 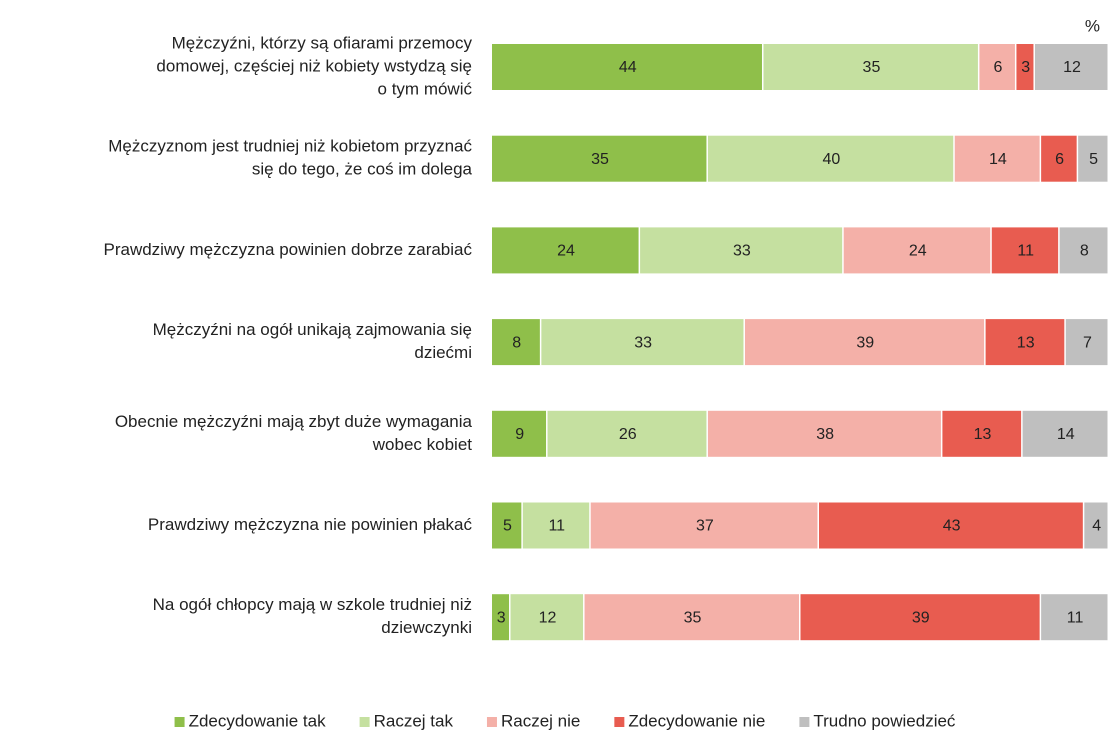 I want to click on unit-label: %, so click(x=1092, y=25).